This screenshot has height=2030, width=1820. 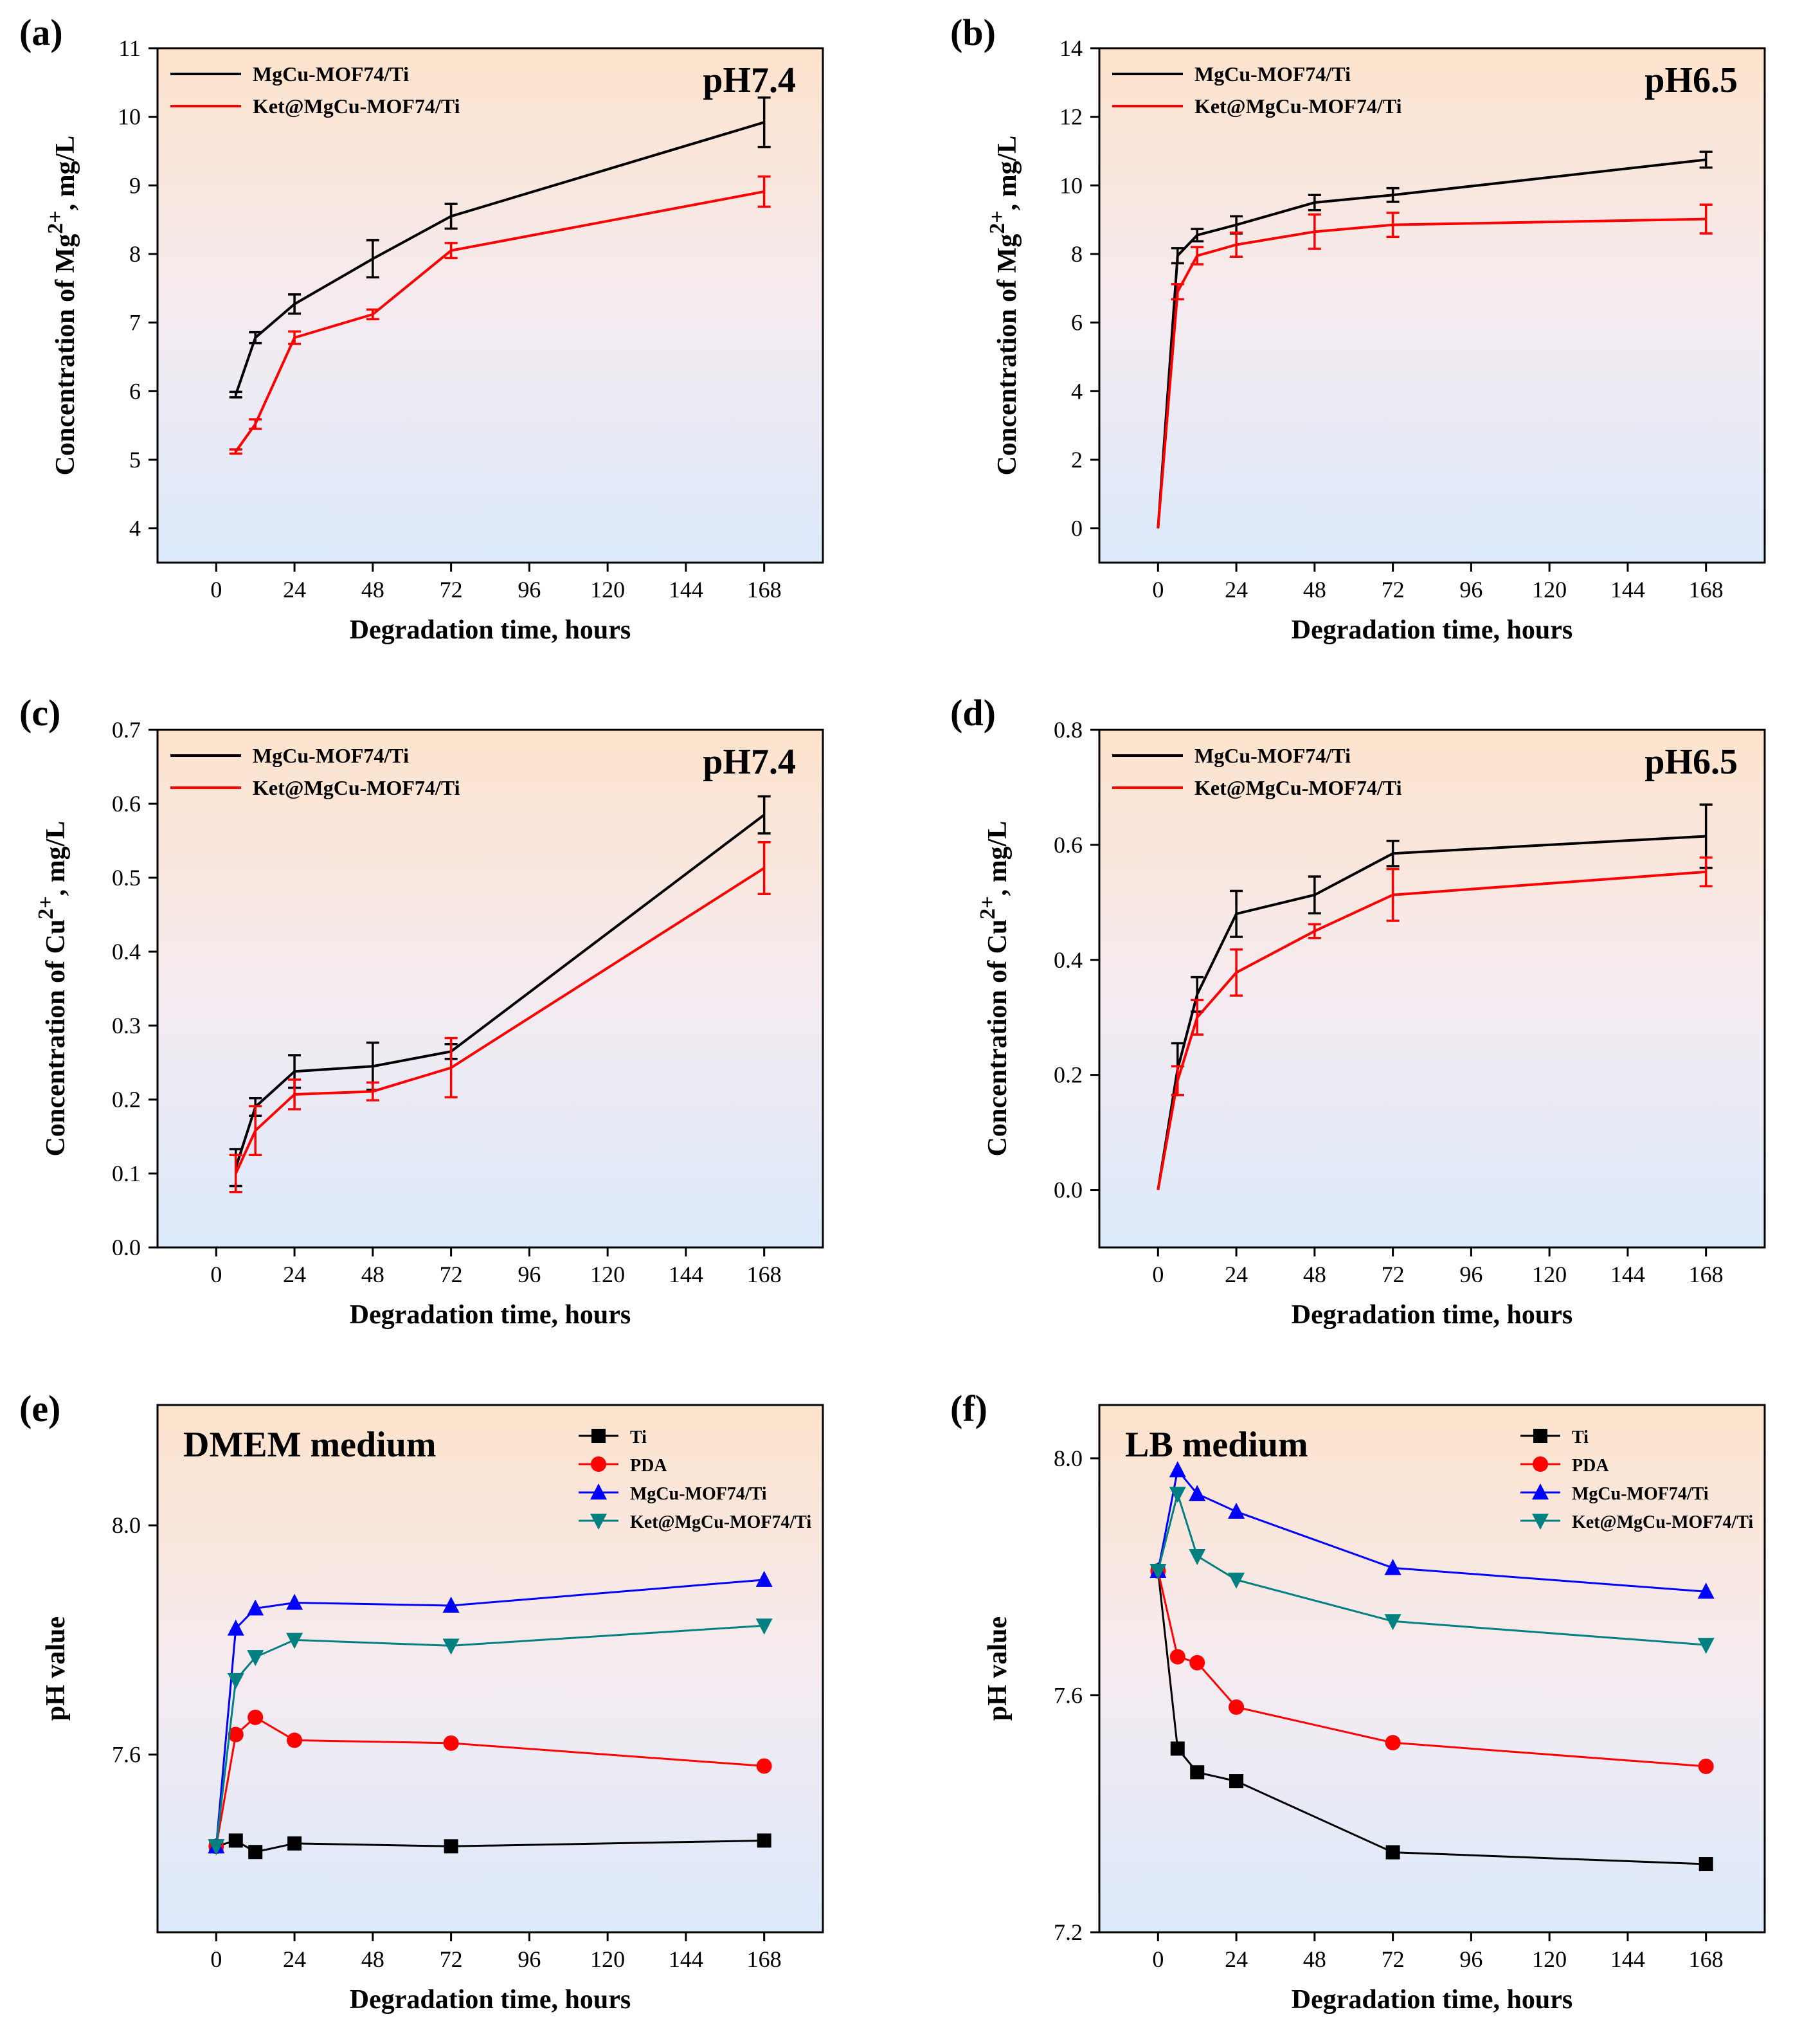 I want to click on panel-a-y-tick-label: 11, so click(x=129, y=48).